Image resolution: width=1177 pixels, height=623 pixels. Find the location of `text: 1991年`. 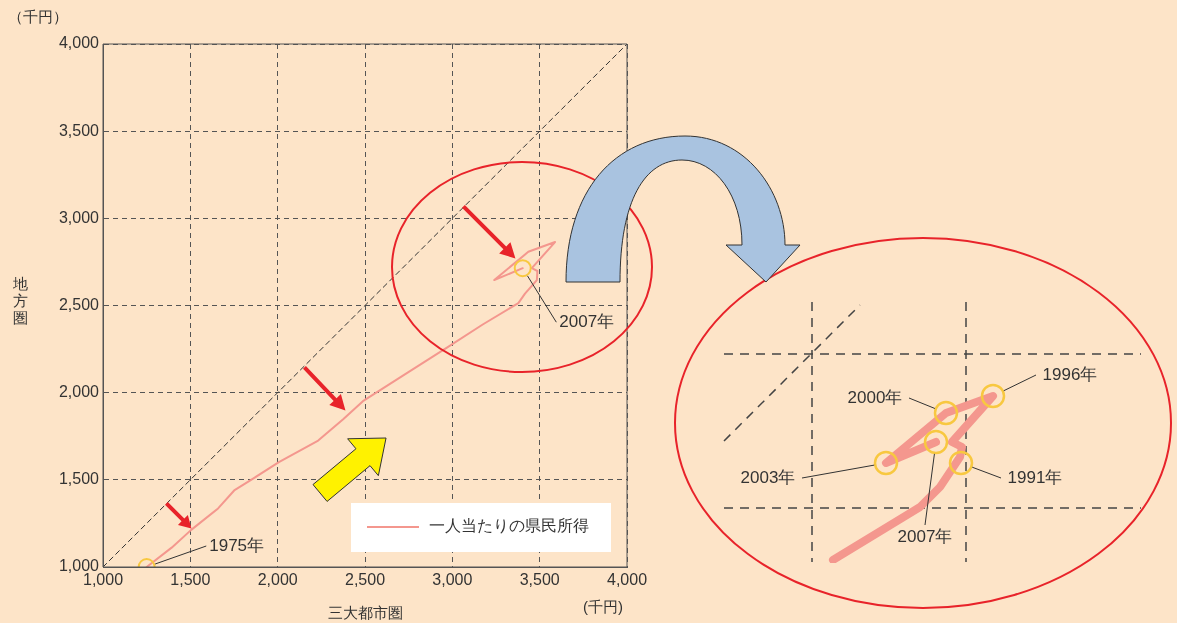

text: 1991年 is located at coordinates (1035, 478).